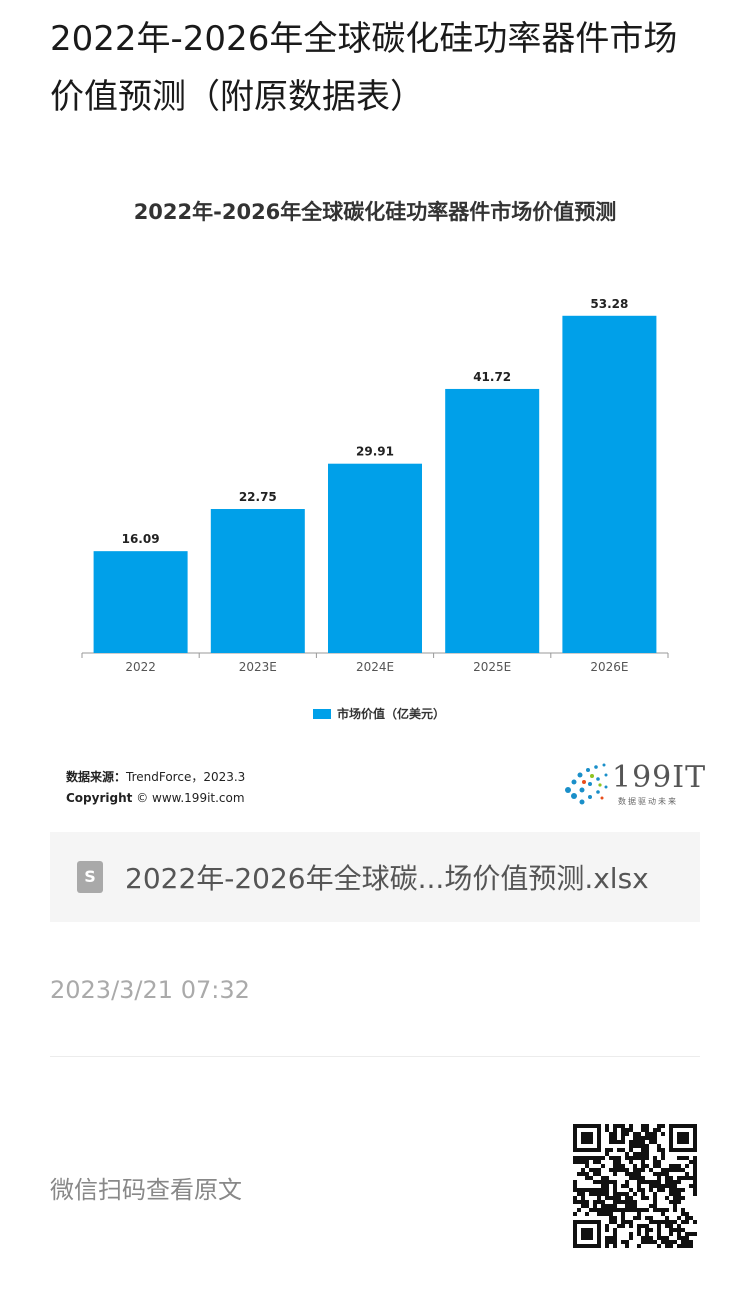 The image size is (750, 1314). I want to click on qr-code-icon, so click(635, 1186).